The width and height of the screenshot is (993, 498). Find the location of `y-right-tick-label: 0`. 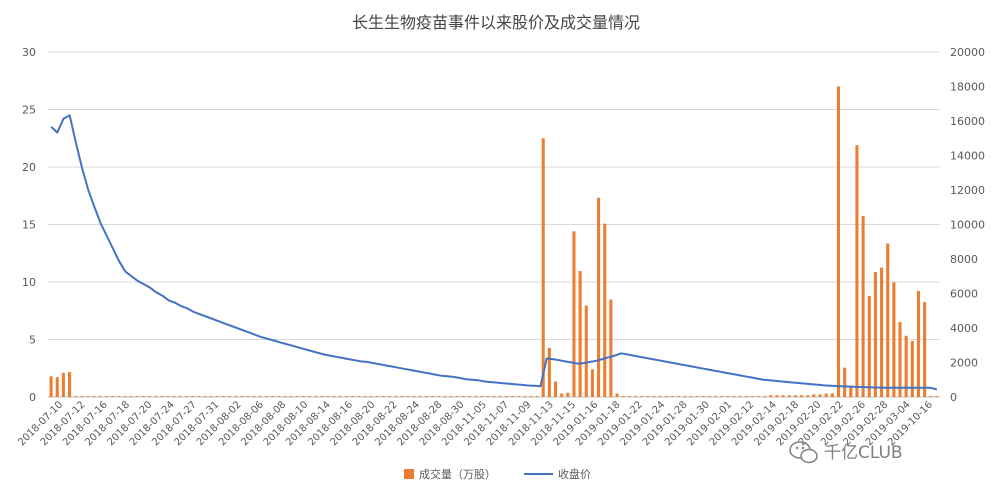

y-right-tick-label: 0 is located at coordinates (953, 397).